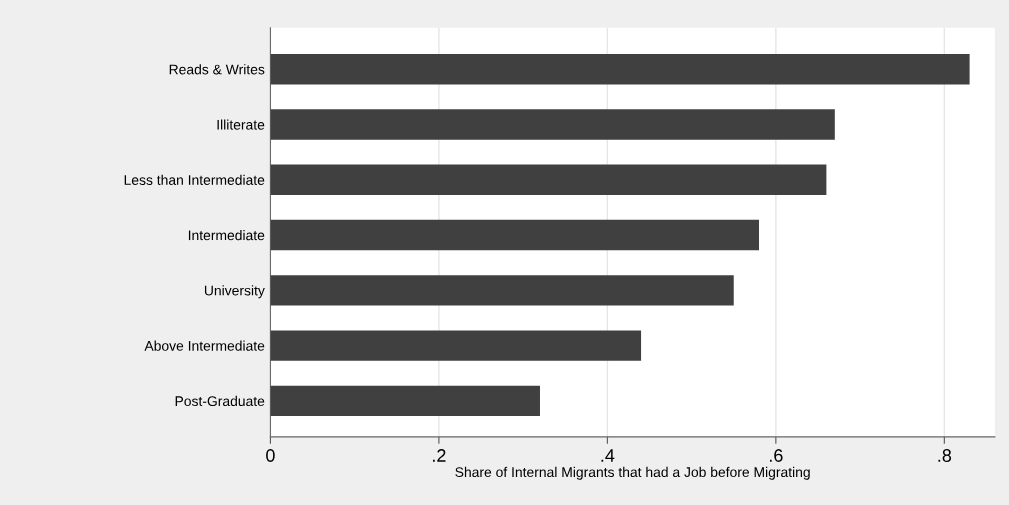  Describe the element at coordinates (204, 345) in the screenshot. I see `y-tick-label: Above Intermediate` at that location.